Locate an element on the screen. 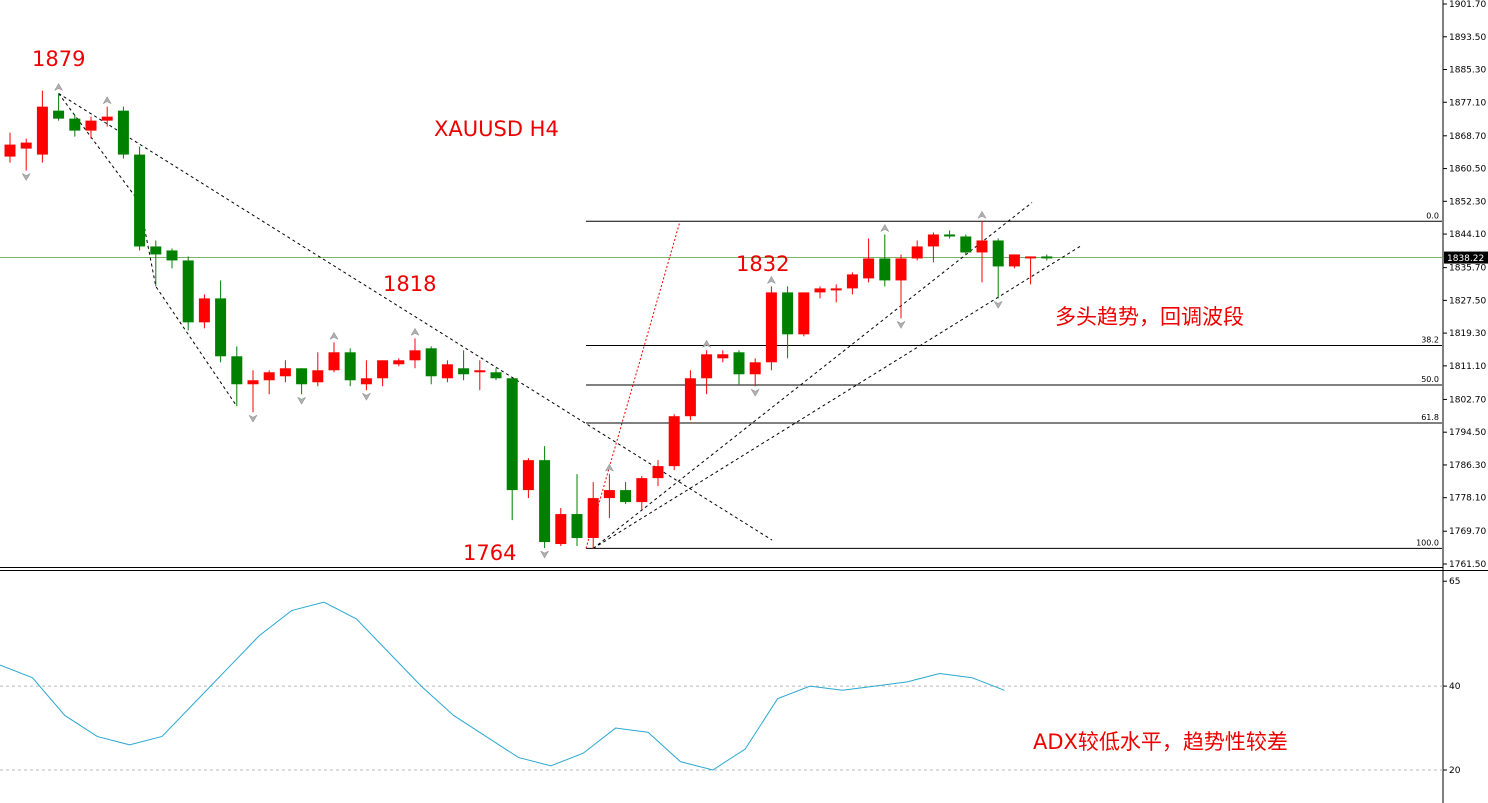  price-tick-label: 1802.70 is located at coordinates (1467, 400).